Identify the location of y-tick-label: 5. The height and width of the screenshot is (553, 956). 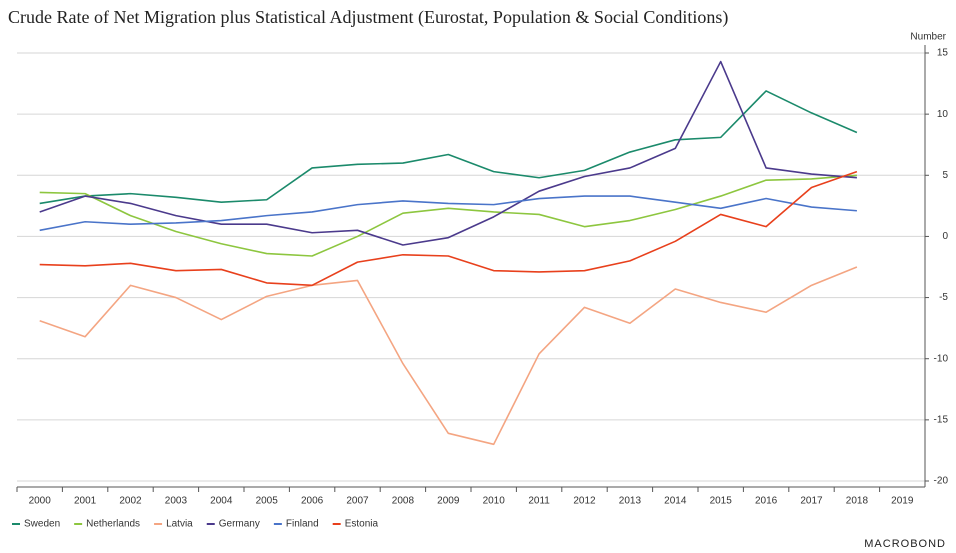
(945, 175).